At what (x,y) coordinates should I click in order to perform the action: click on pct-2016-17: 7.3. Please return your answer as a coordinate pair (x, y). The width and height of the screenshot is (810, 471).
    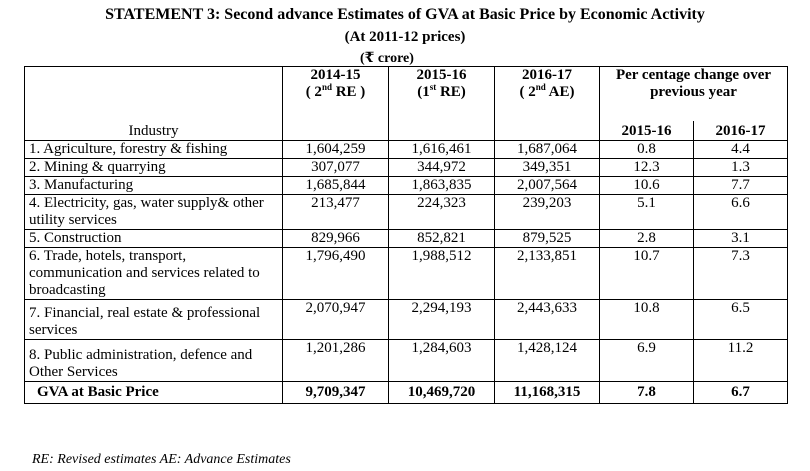
    Looking at the image, I should click on (740, 273).